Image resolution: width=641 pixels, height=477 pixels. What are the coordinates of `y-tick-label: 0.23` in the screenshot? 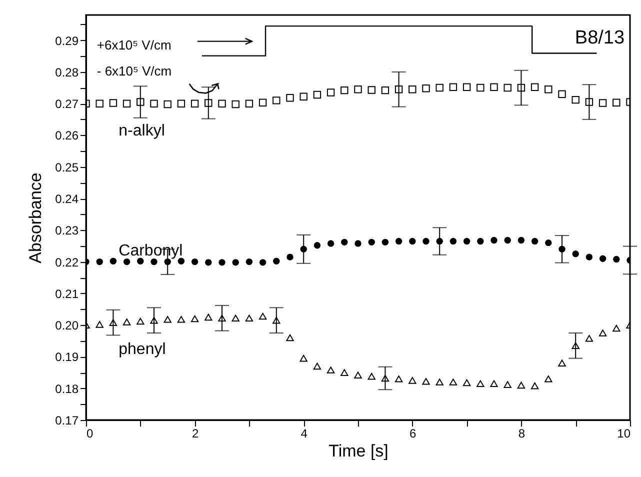 It's located at (67, 231).